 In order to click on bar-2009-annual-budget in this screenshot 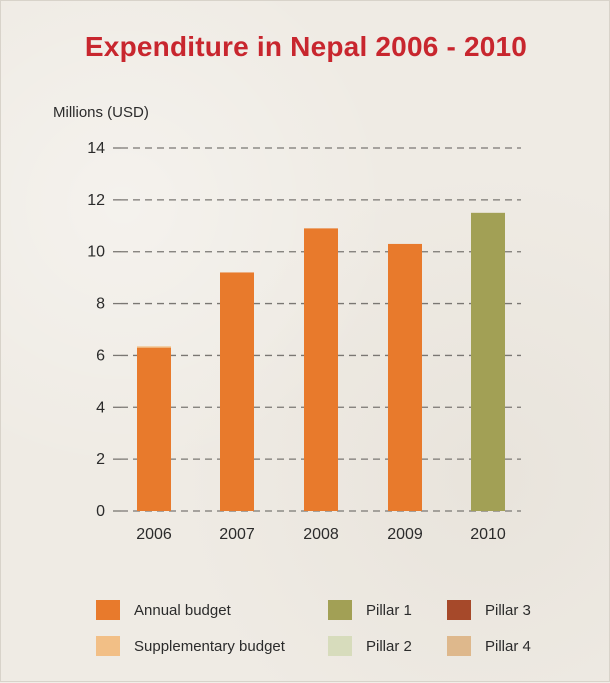, I will do `click(405, 377)`.